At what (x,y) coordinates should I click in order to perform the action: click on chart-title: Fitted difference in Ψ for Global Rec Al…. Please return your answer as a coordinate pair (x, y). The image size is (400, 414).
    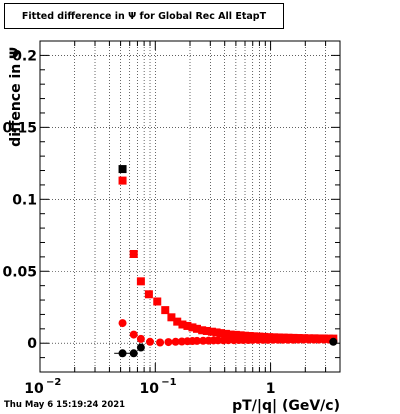
    Looking at the image, I should click on (144, 16).